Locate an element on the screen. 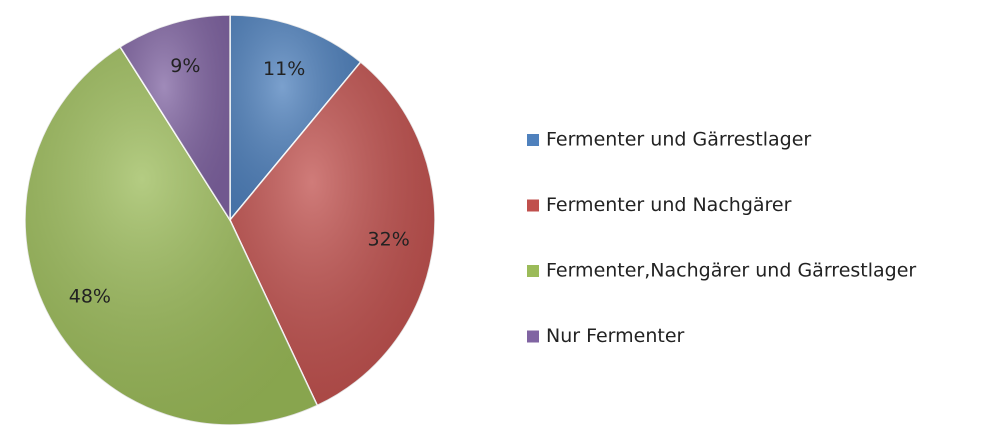 Image resolution: width=996 pixels, height=437 pixels. legend-label: Nur Fermenter is located at coordinates (615, 336).